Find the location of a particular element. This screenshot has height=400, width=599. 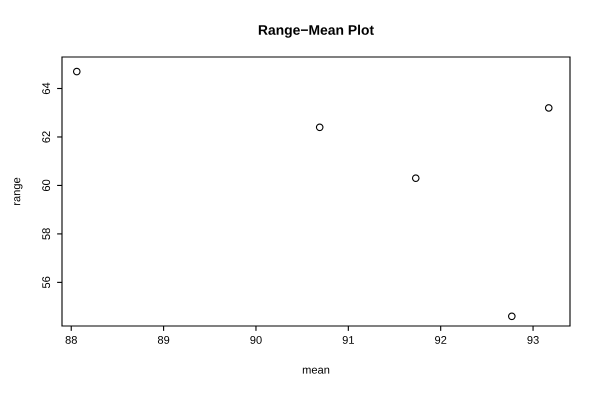

y-tick-label: 58 is located at coordinates (46, 234).